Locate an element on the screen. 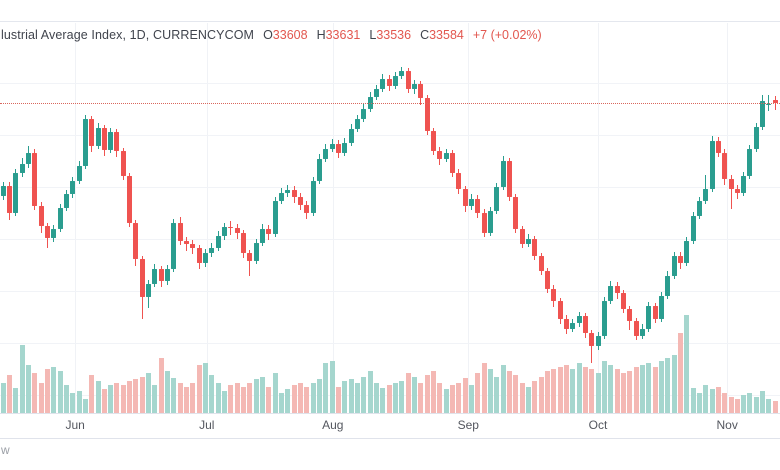  time-axis-label: Nov is located at coordinates (727, 425).